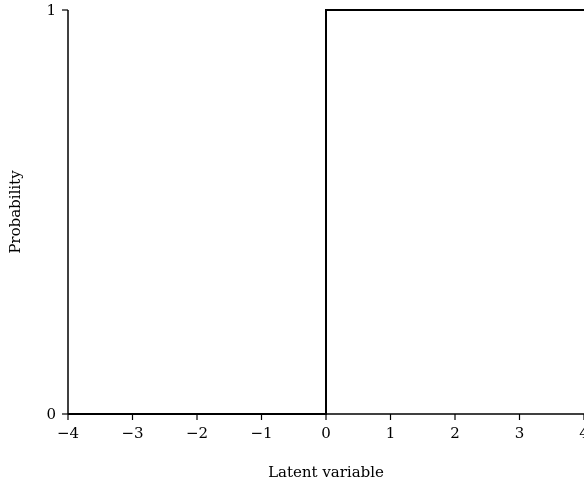 The height and width of the screenshot is (485, 584). I want to click on y-ticks: 01, so click(57, 212).